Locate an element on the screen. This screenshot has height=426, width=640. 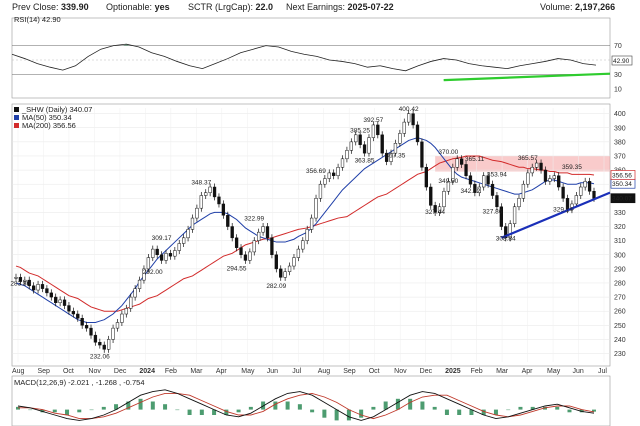
price-annotation: 282.09 is located at coordinates (276, 286).